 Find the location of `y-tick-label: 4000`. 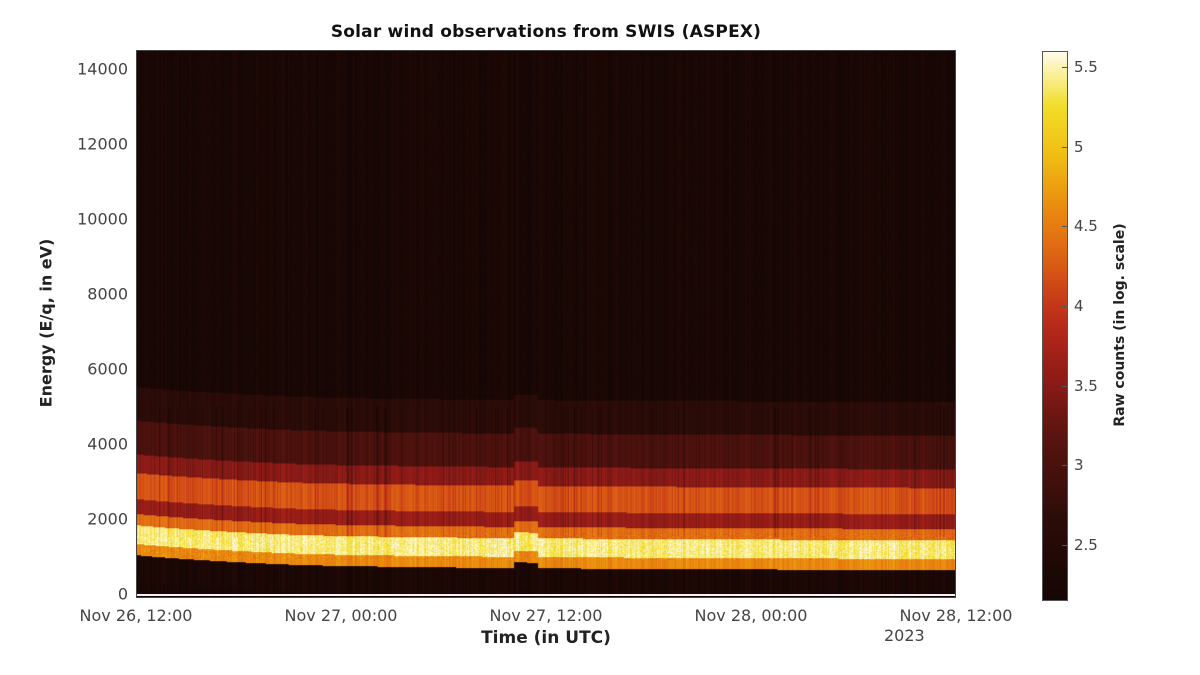

y-tick-label: 4000 is located at coordinates (107, 444).